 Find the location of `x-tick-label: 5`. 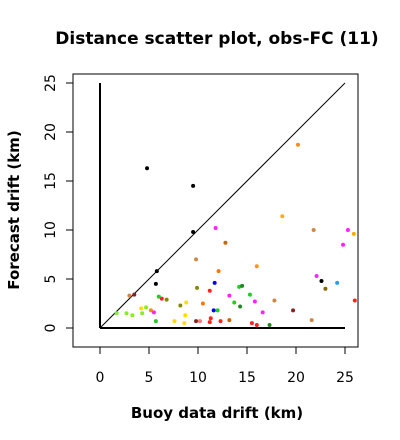

x-tick-label: 5 is located at coordinates (149, 378).